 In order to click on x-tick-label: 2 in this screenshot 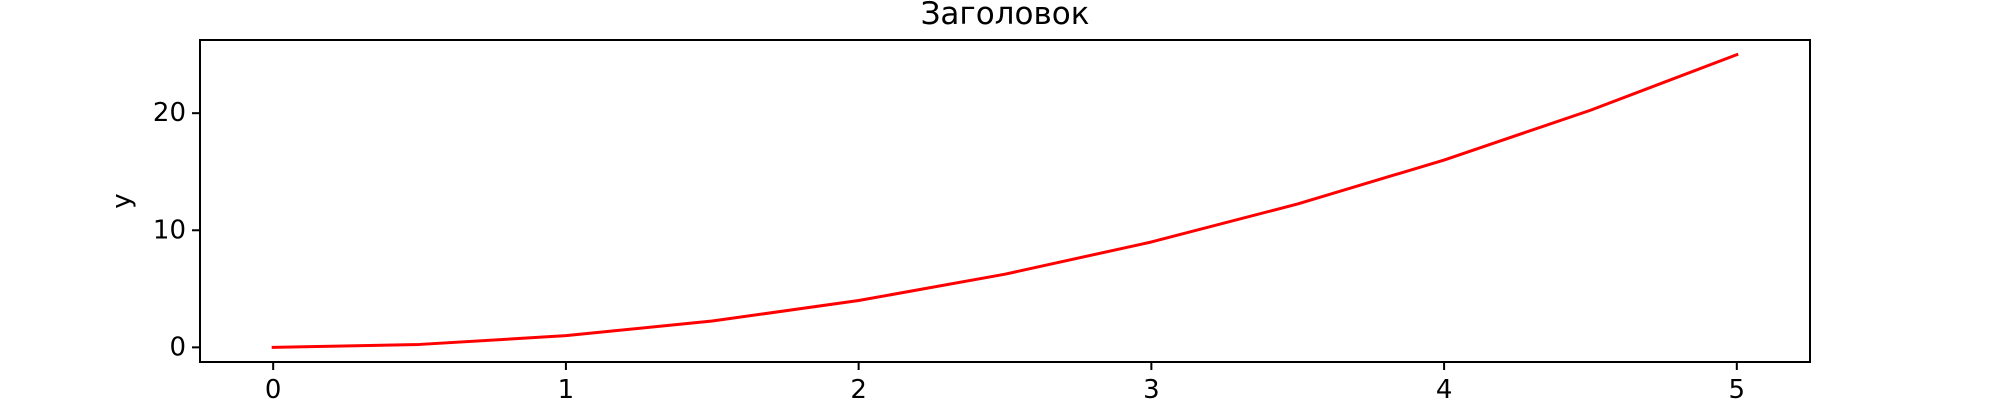, I will do `click(858, 387)`.